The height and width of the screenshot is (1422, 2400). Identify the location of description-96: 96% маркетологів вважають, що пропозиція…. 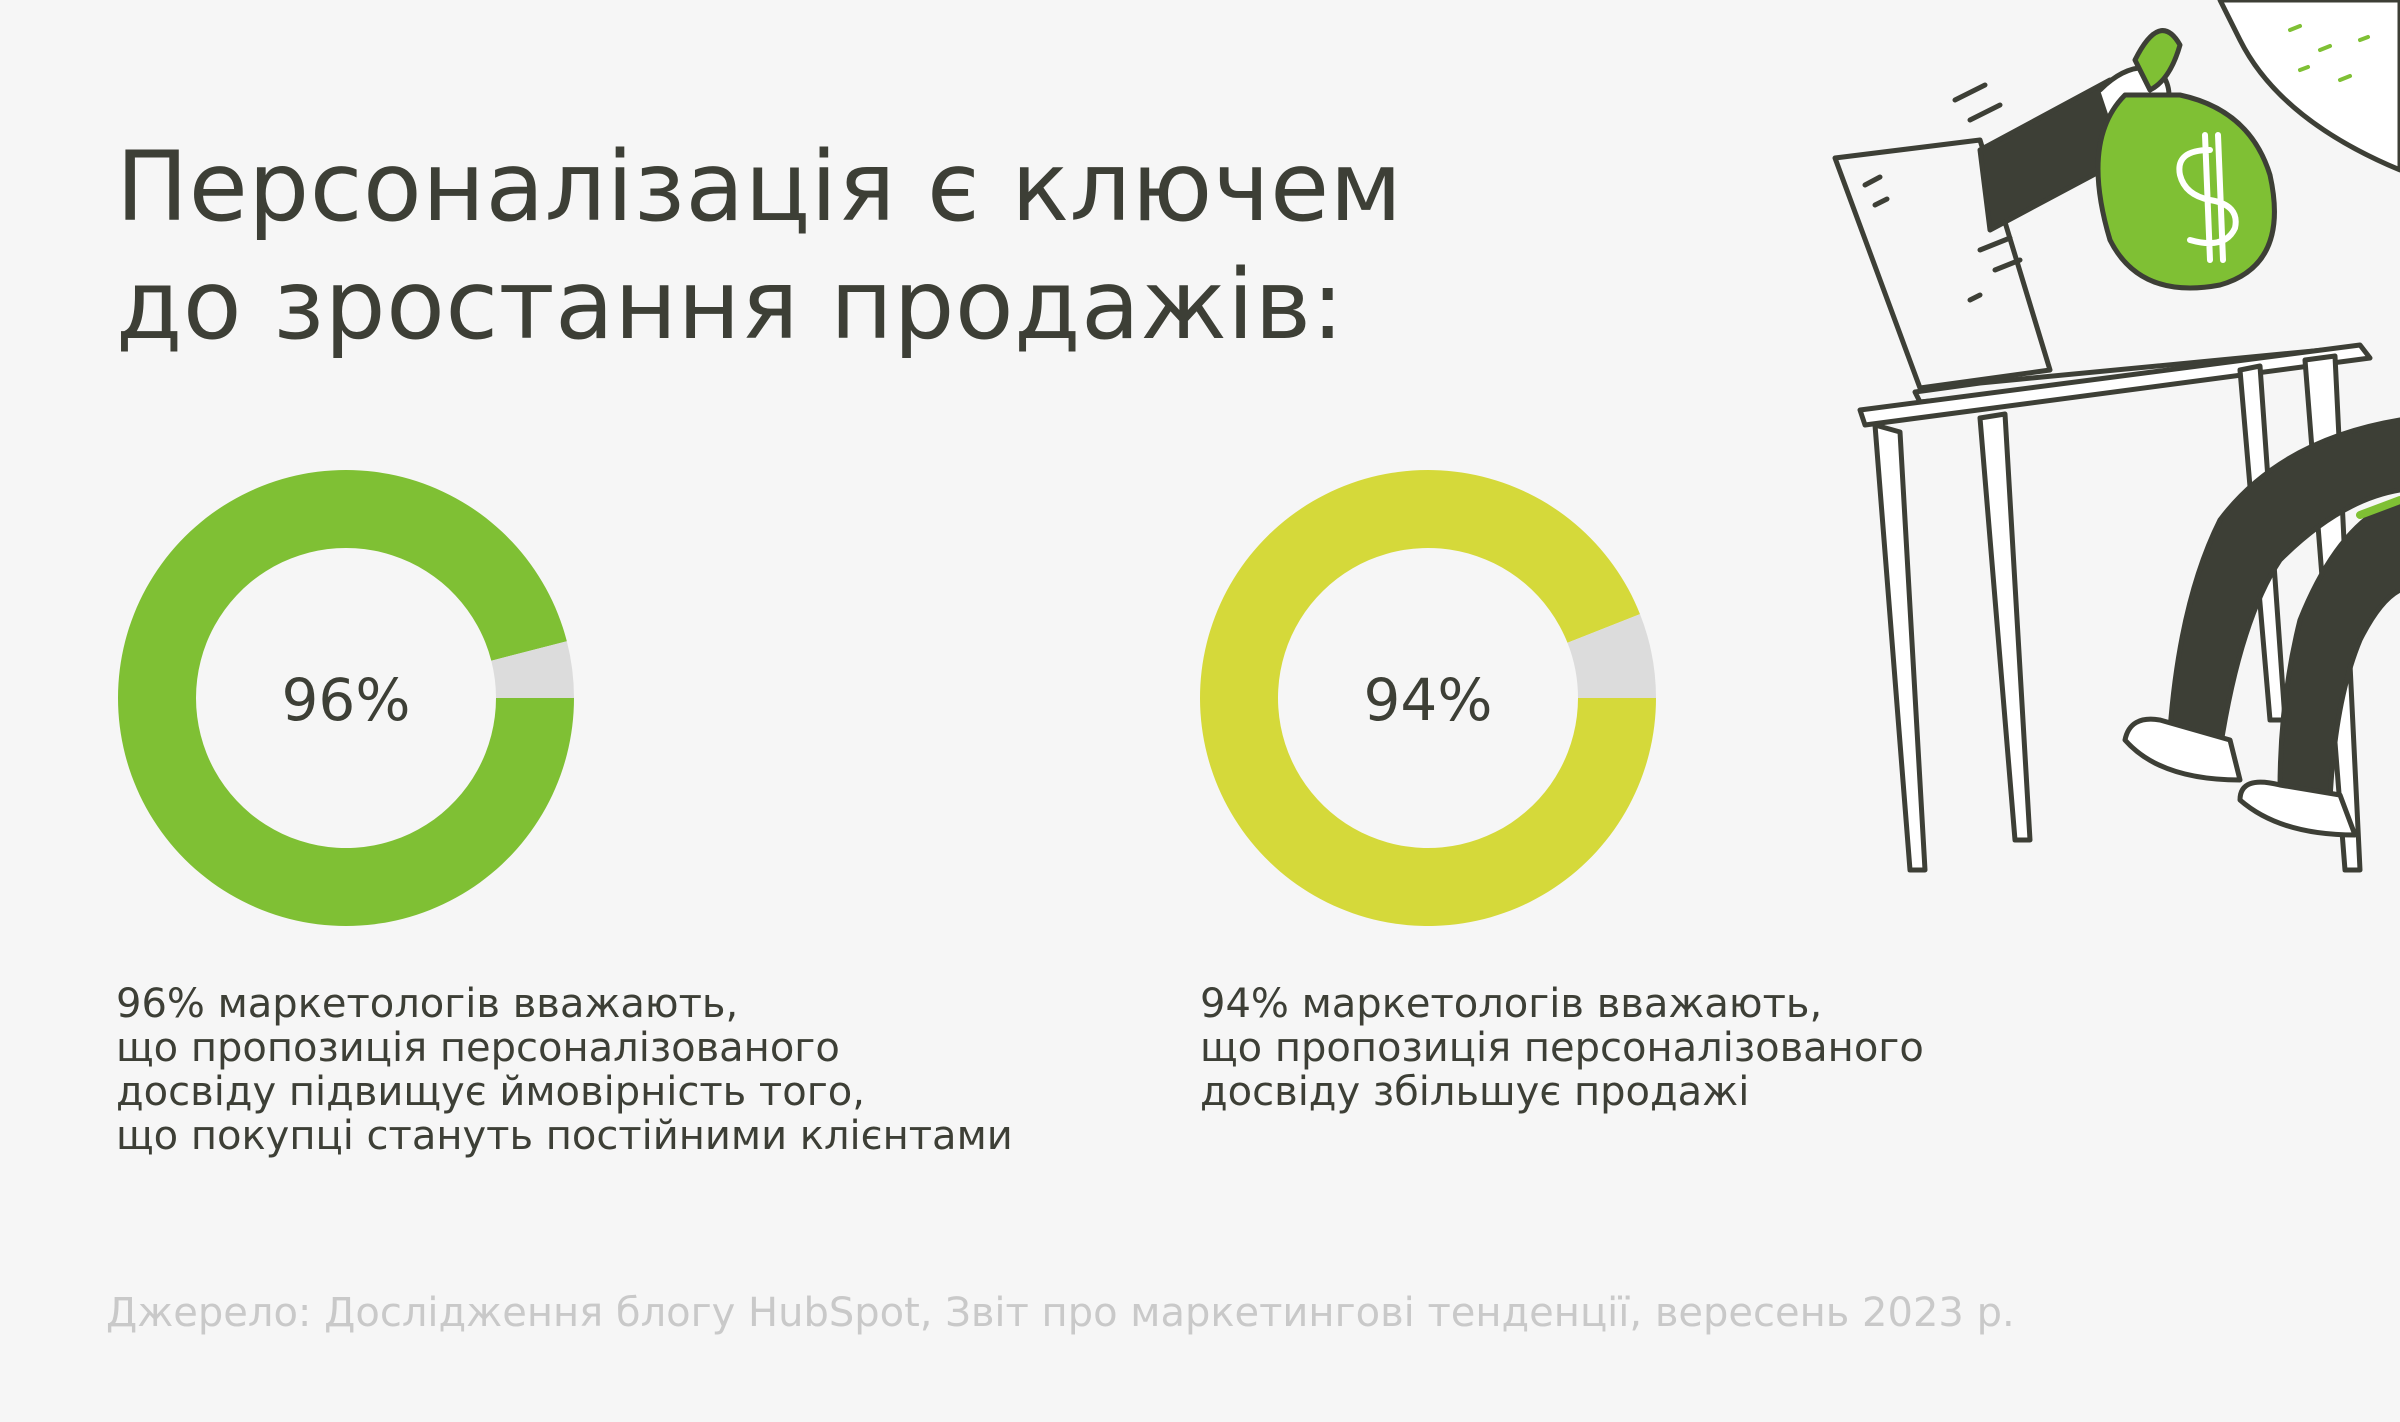
(564, 1070).